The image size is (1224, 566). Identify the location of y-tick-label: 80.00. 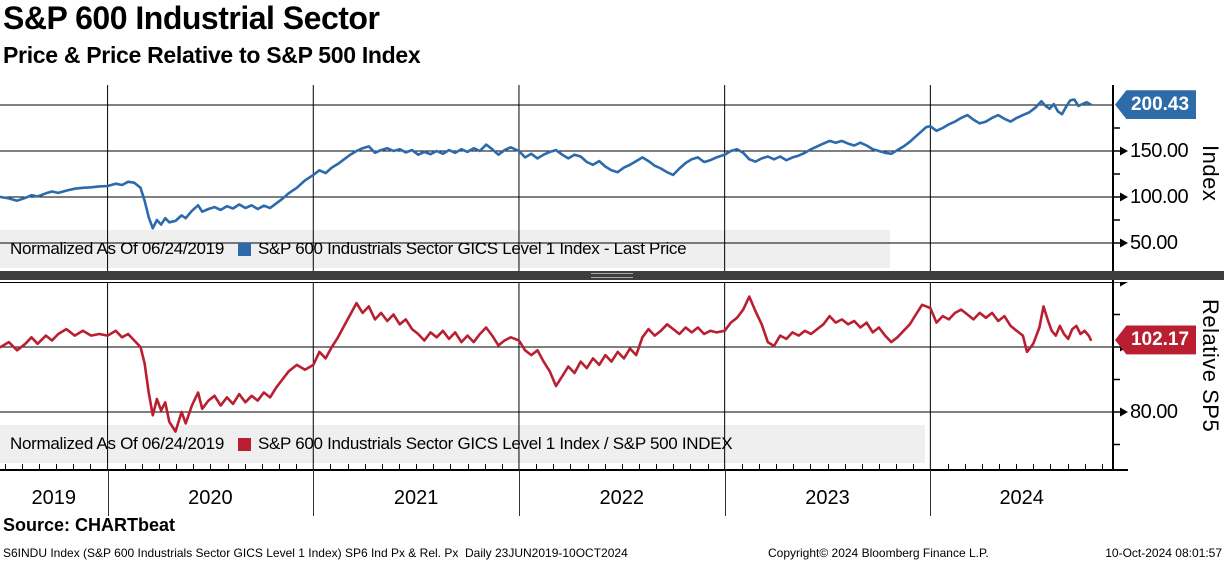
(1154, 412).